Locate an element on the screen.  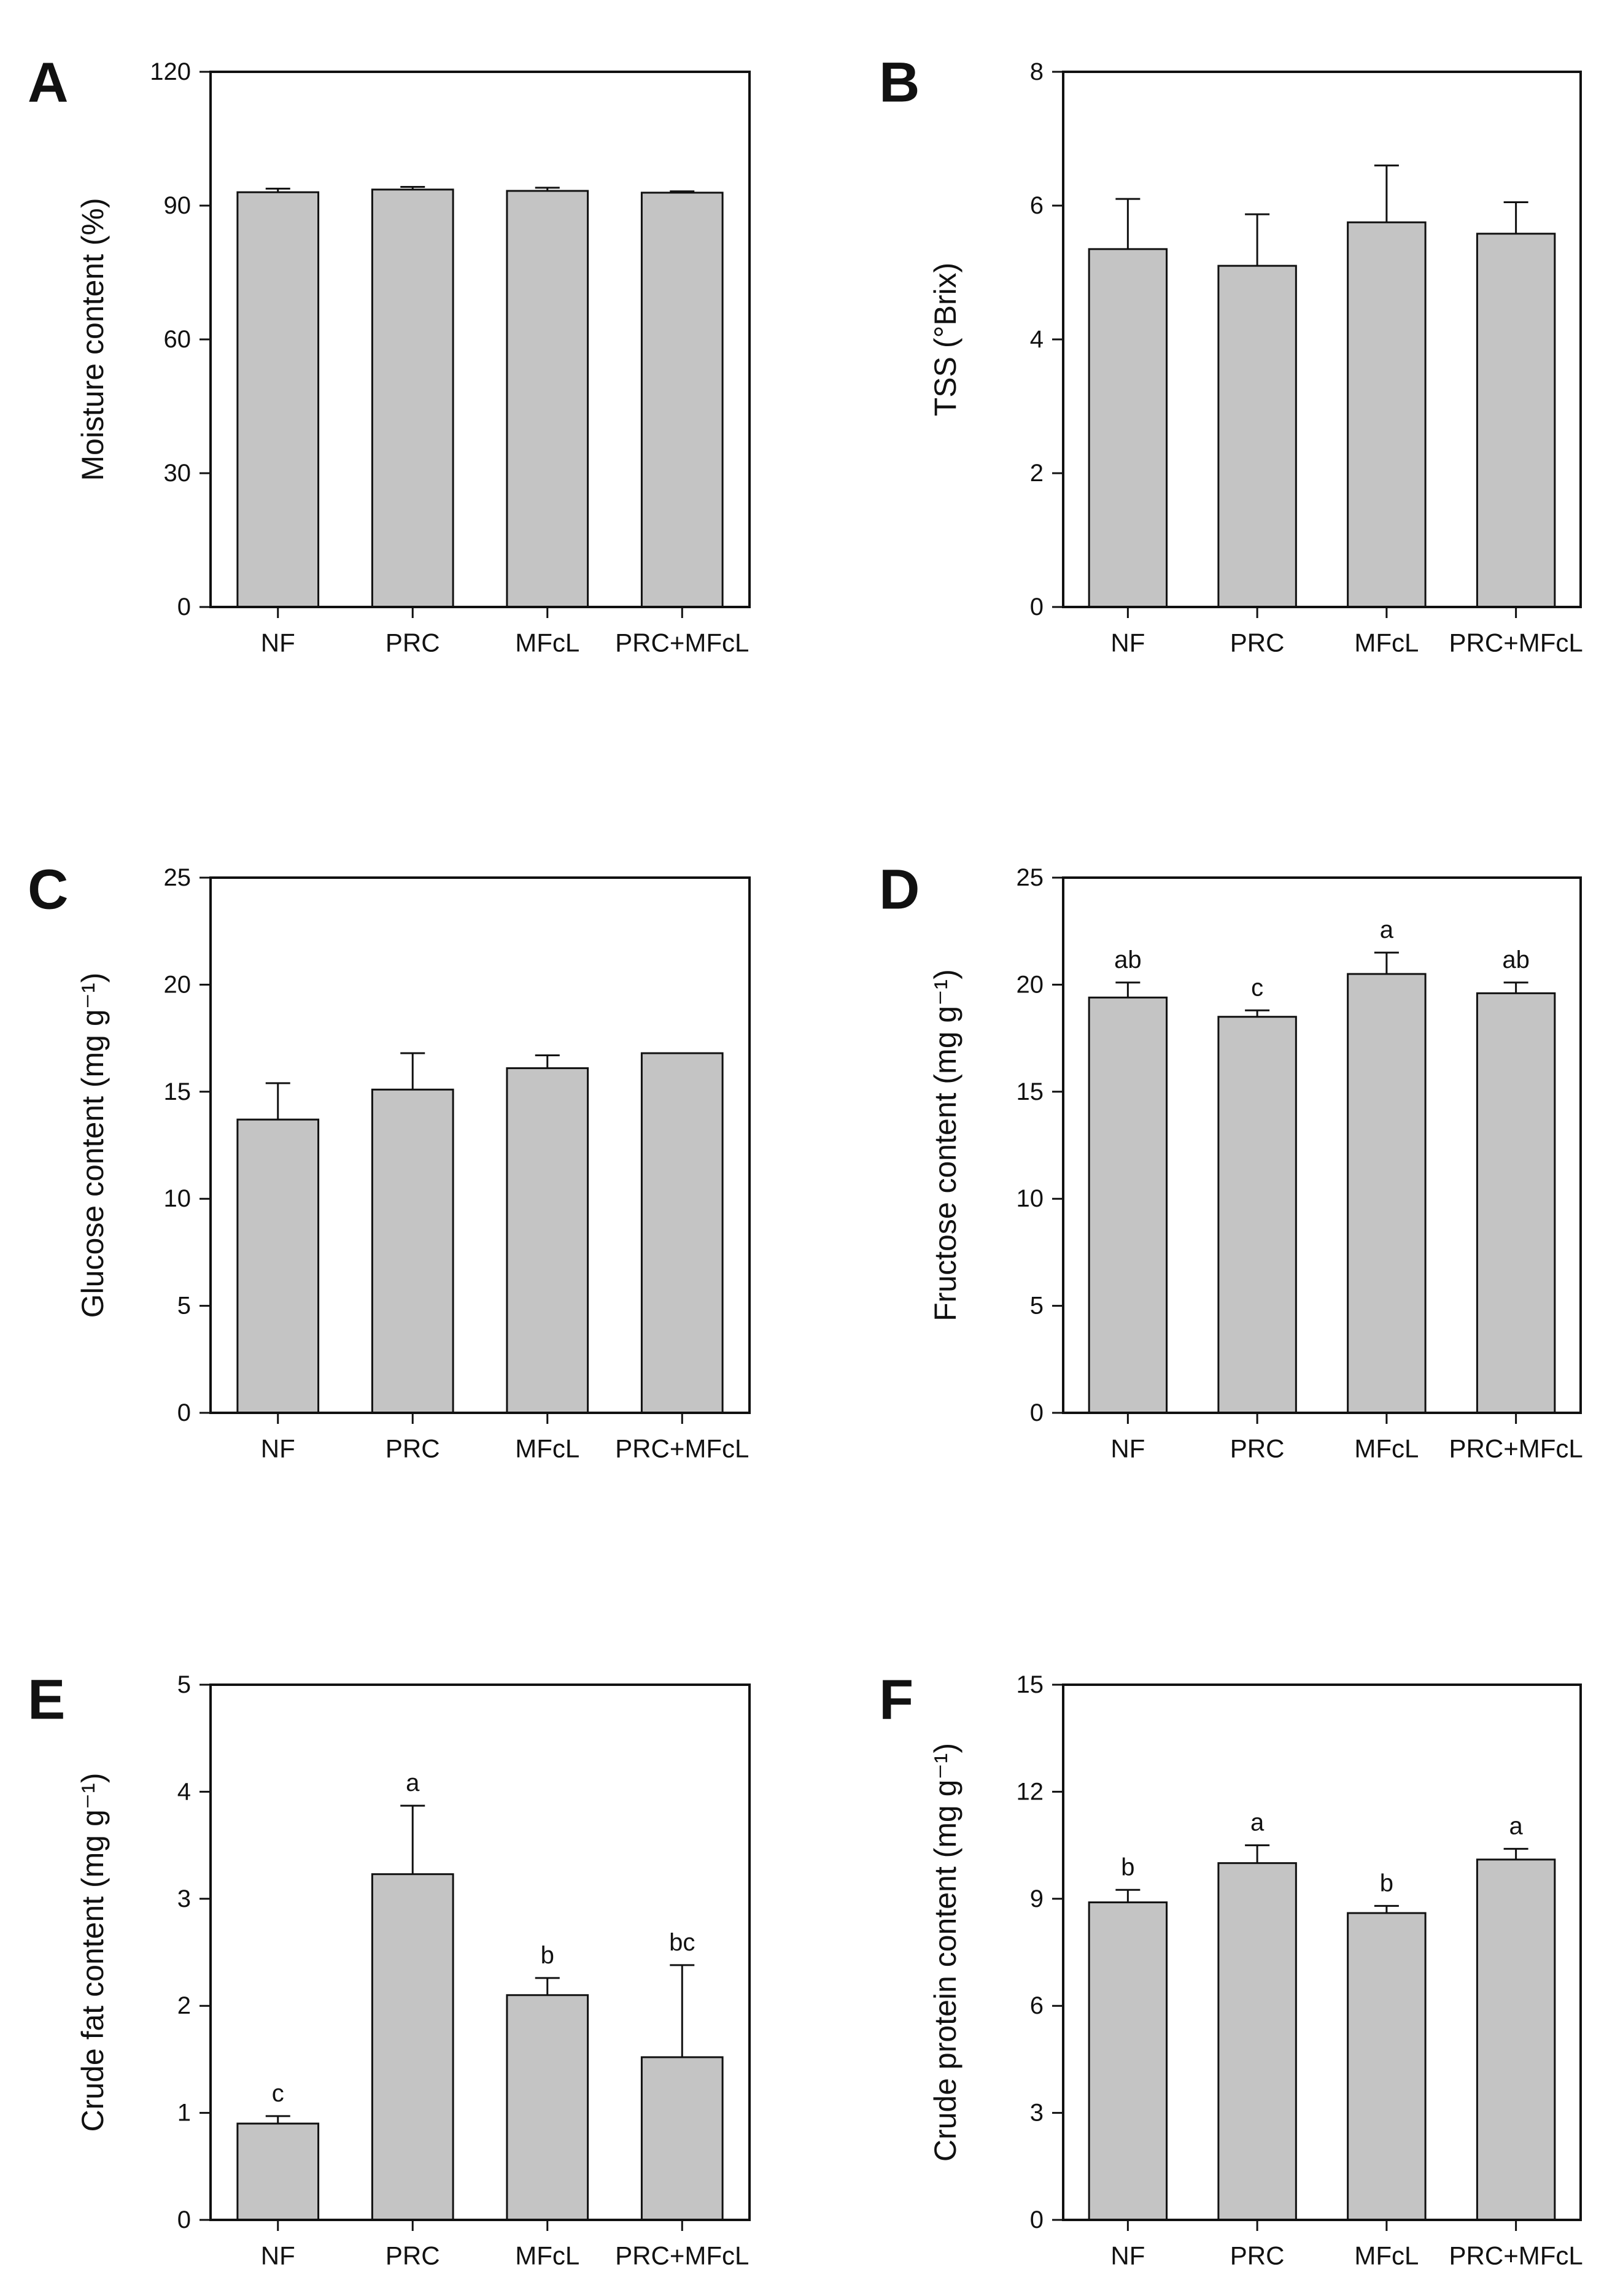
y-tick-label: 60 is located at coordinates (178, 339).